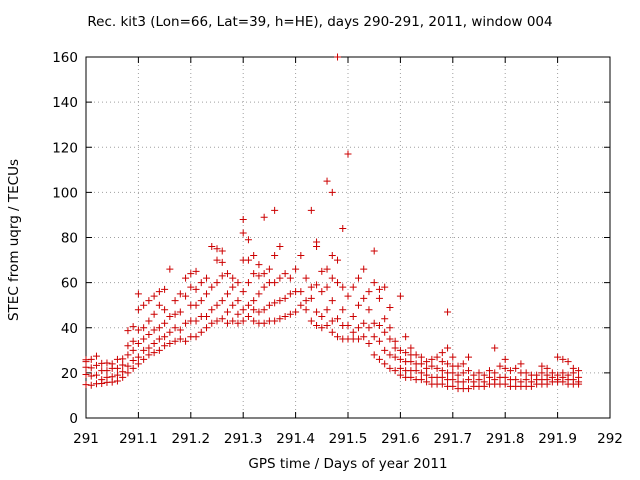  What do you see at coordinates (138, 439) in the screenshot?
I see `x-tick-label: 291.1` at bounding box center [138, 439].